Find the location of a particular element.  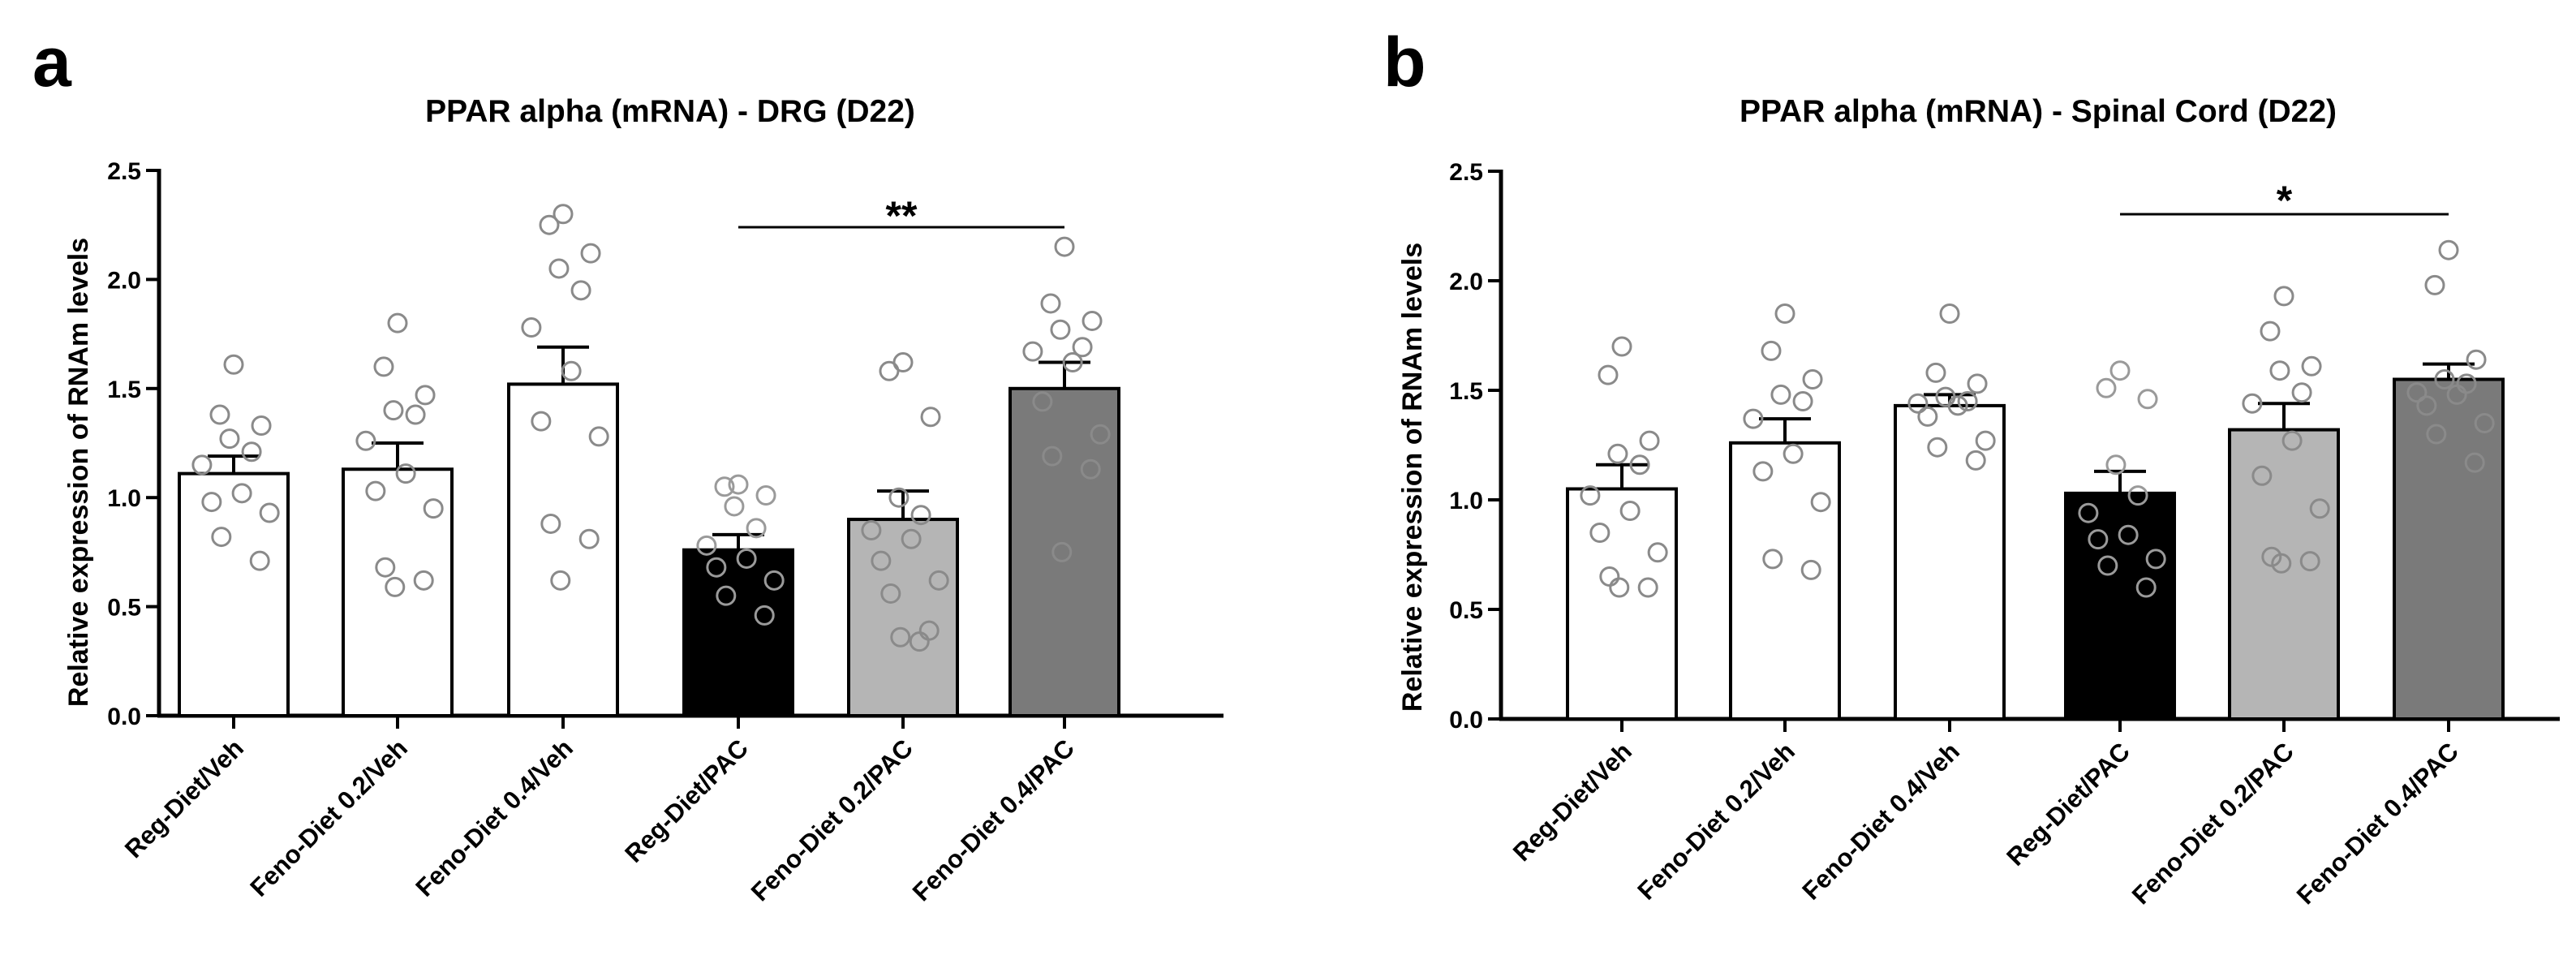

panel-b-y-tick-label: 0.0 is located at coordinates (1466, 720).